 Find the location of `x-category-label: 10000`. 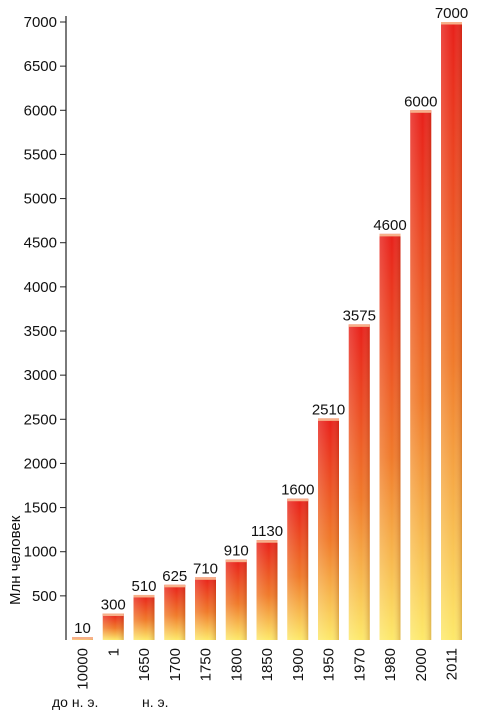

x-category-label: 10000 is located at coordinates (83, 669).